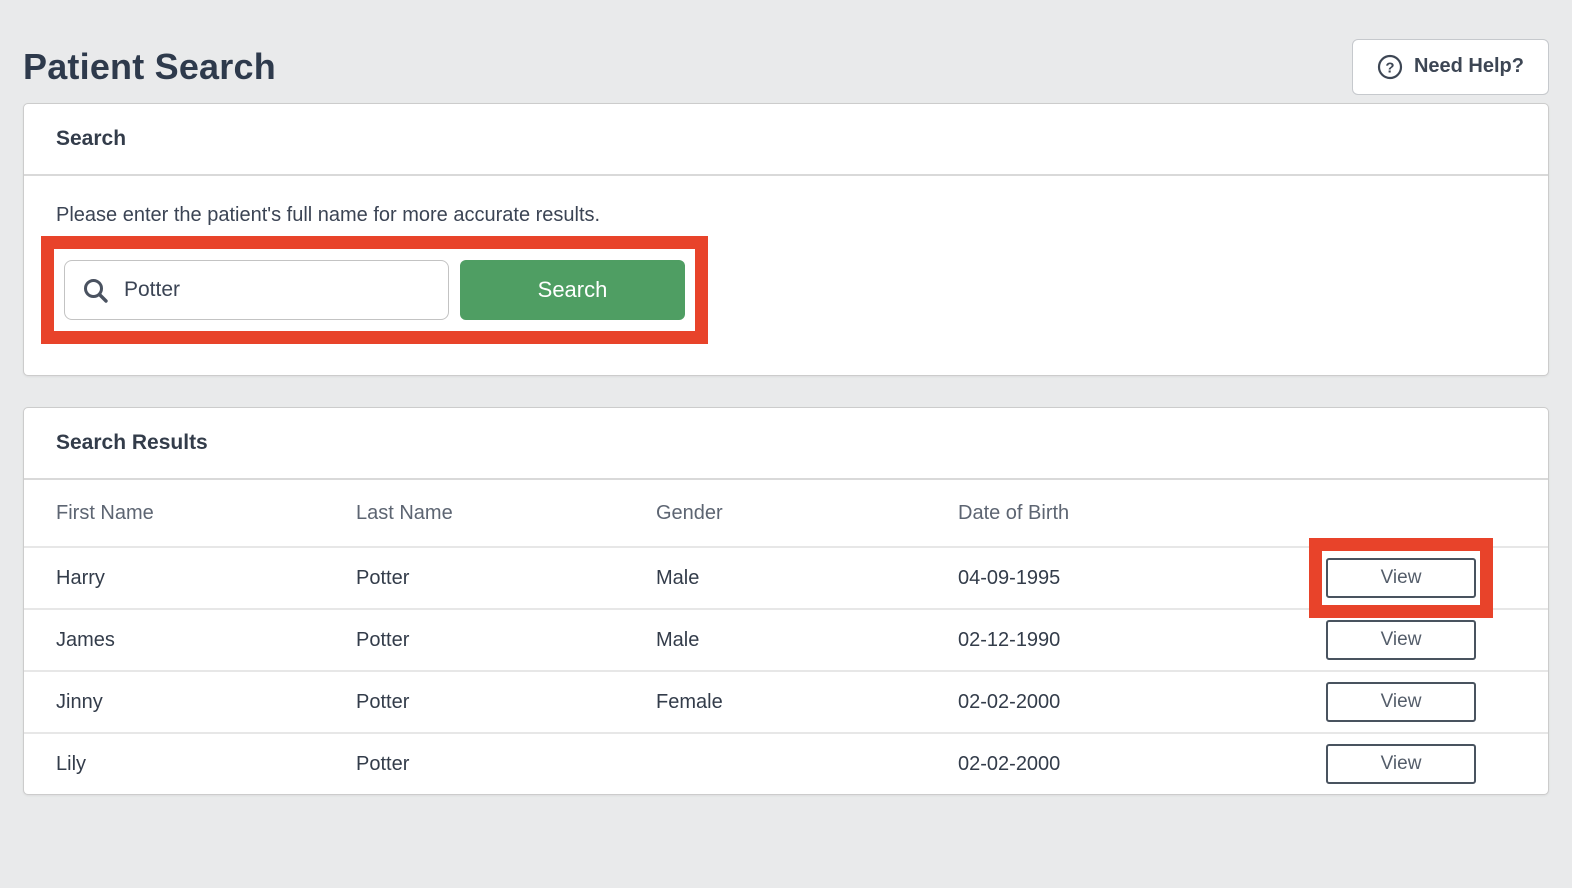 The width and height of the screenshot is (1572, 888). Describe the element at coordinates (572, 290) in the screenshot. I see `search-button: Search` at that location.